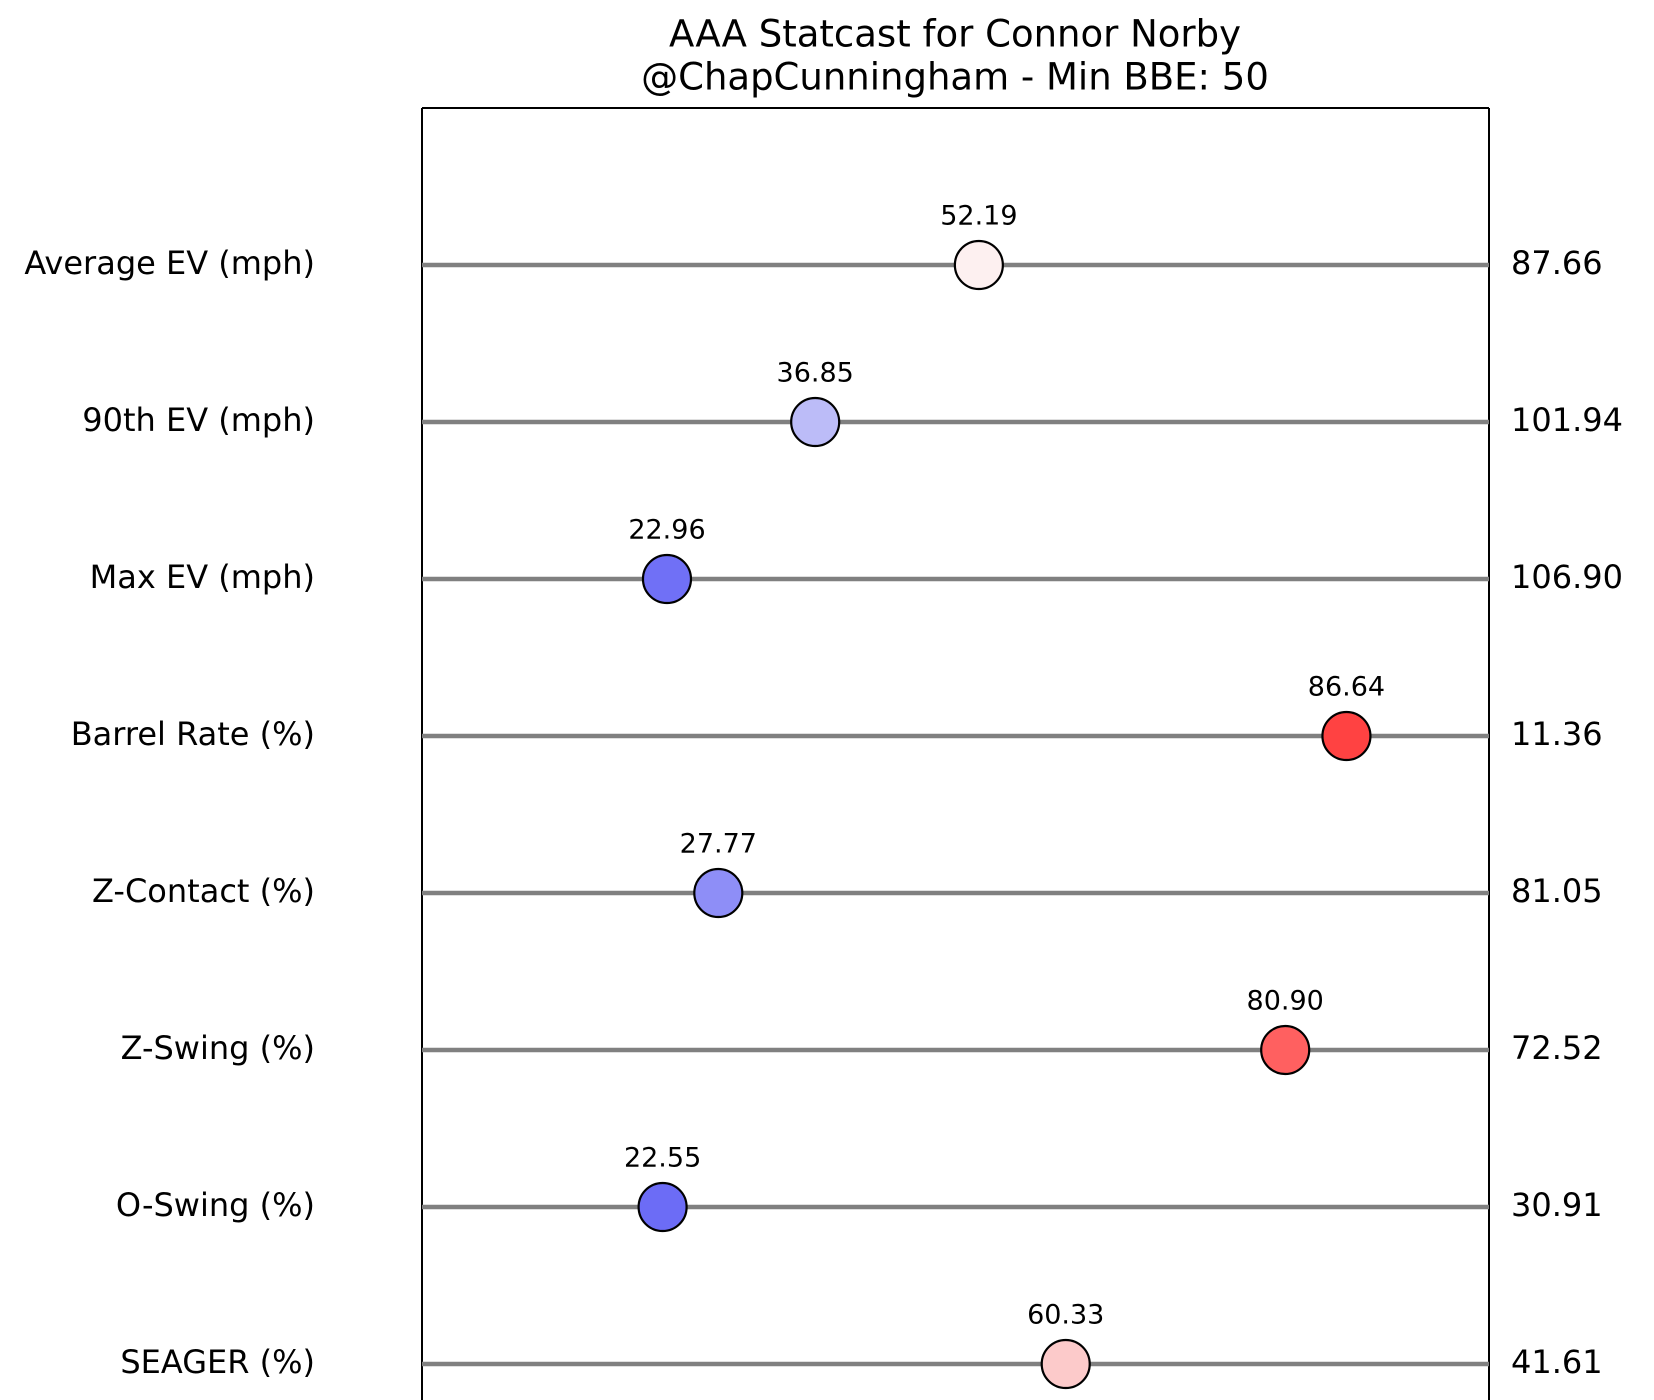 The height and width of the screenshot is (1400, 1654). What do you see at coordinates (193, 734) in the screenshot?
I see `category-label: Barrel Rate (%)` at bounding box center [193, 734].